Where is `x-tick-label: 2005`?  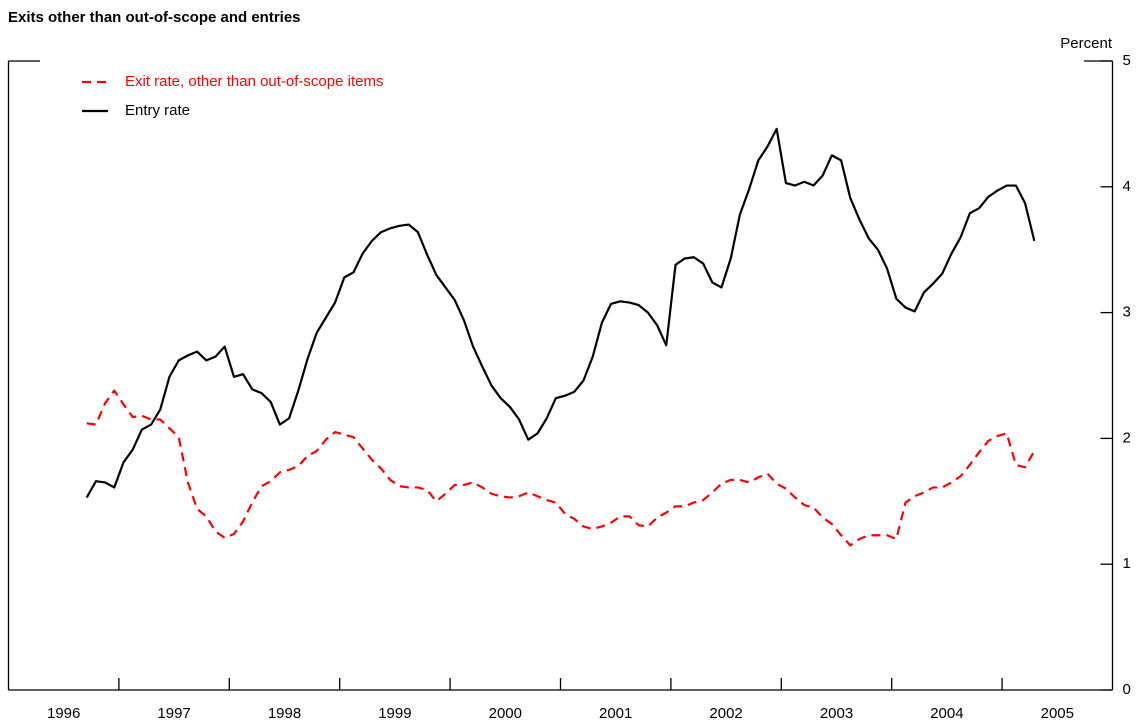
x-tick-label: 2005 is located at coordinates (1057, 713).